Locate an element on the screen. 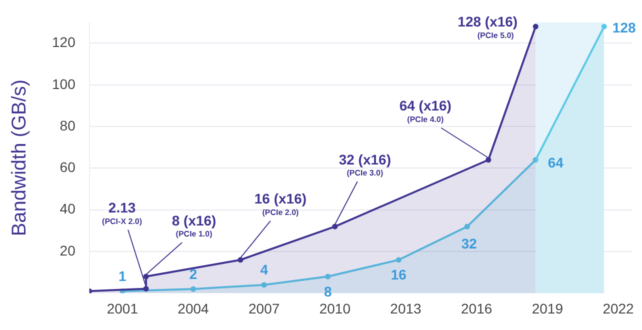 The height and width of the screenshot is (330, 642). data-label: 8 is located at coordinates (328, 291).